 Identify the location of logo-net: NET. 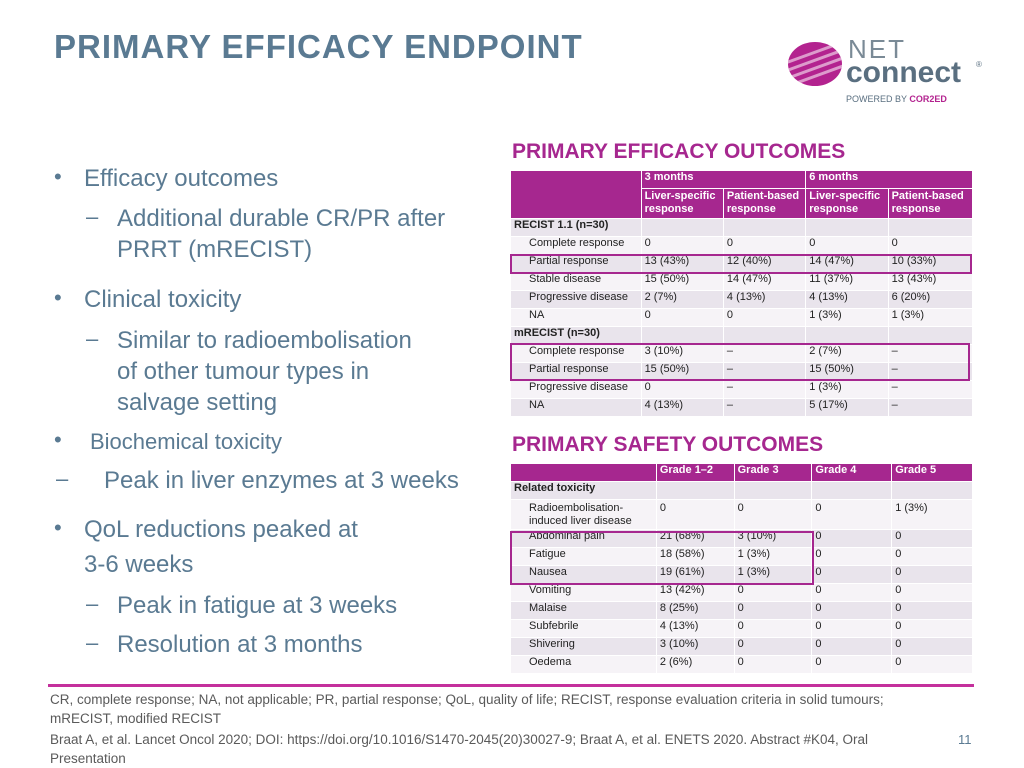
(877, 49).